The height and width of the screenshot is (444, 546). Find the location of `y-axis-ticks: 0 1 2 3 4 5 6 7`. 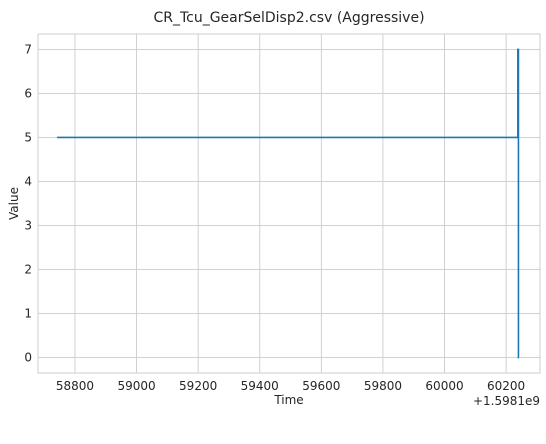

y-axis-ticks: 0 1 2 3 4 5 6 7 is located at coordinates (28, 203).